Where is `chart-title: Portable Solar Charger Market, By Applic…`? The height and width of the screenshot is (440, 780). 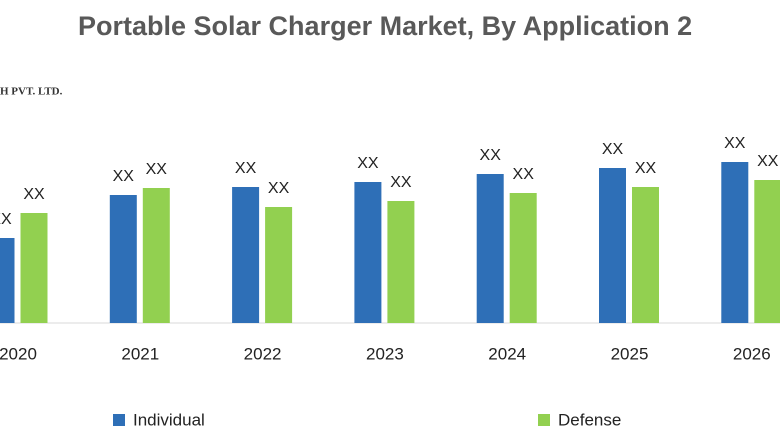 chart-title: Portable Solar Charger Market, By Applic… is located at coordinates (385, 26).